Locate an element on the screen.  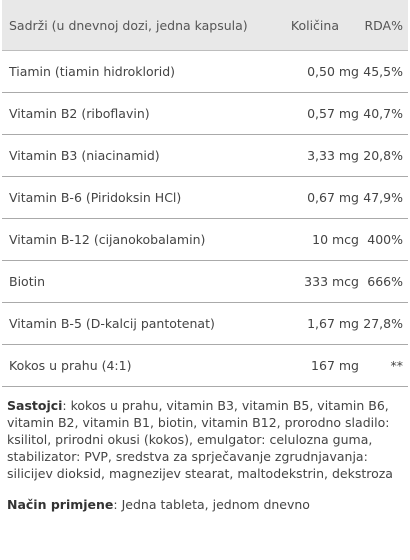
ingredient-rda: 20,8% is located at coordinates (383, 155).